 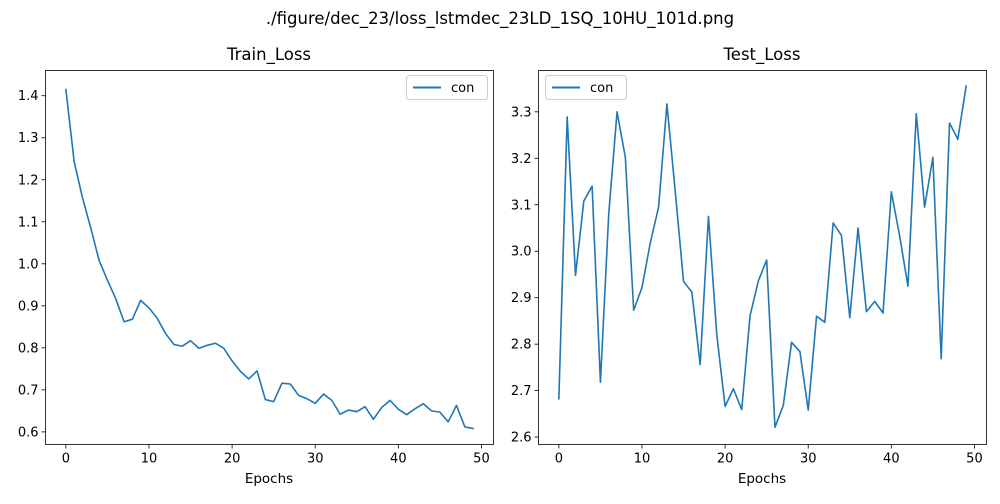 I want to click on train-loss-ytick-label-5: 1.1, so click(x=28, y=222).